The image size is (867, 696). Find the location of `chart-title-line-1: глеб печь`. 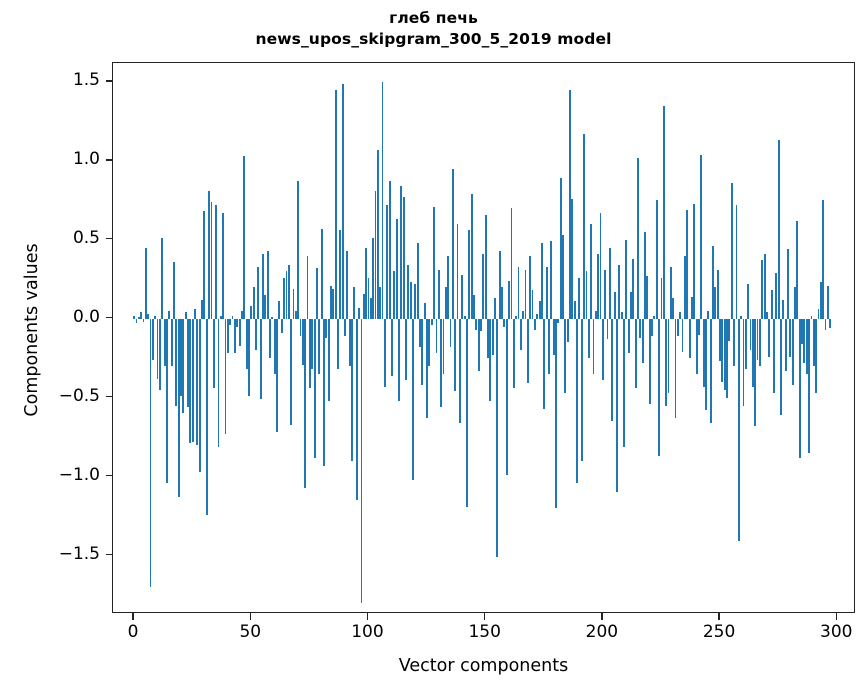

chart-title-line-1: глеб печь is located at coordinates (433, 18).